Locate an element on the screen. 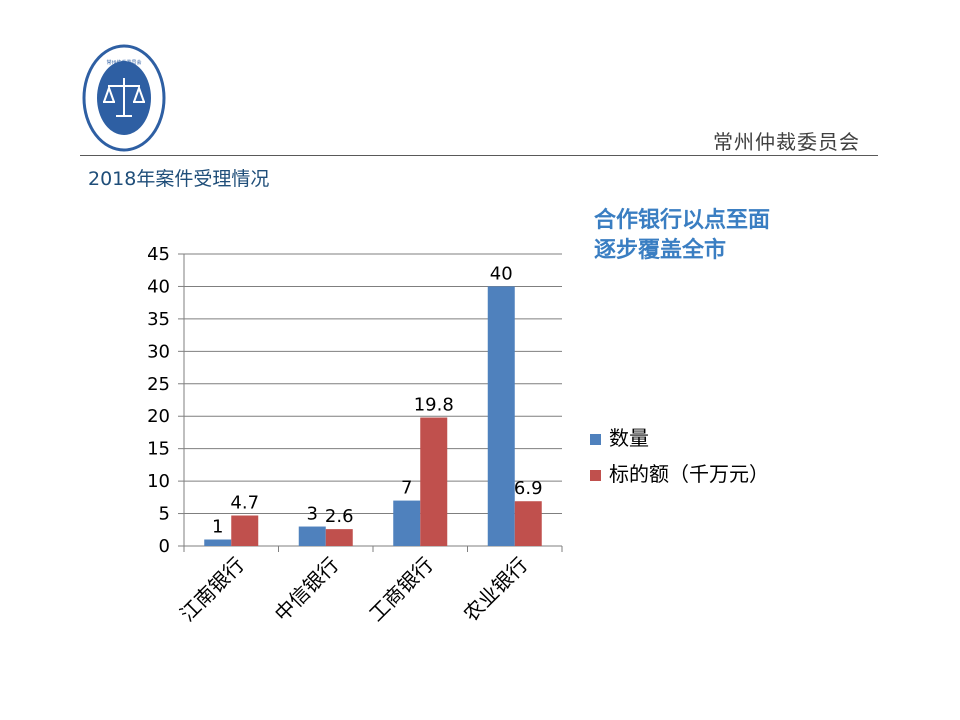  y-tick-label: 30 is located at coordinates (158, 351).